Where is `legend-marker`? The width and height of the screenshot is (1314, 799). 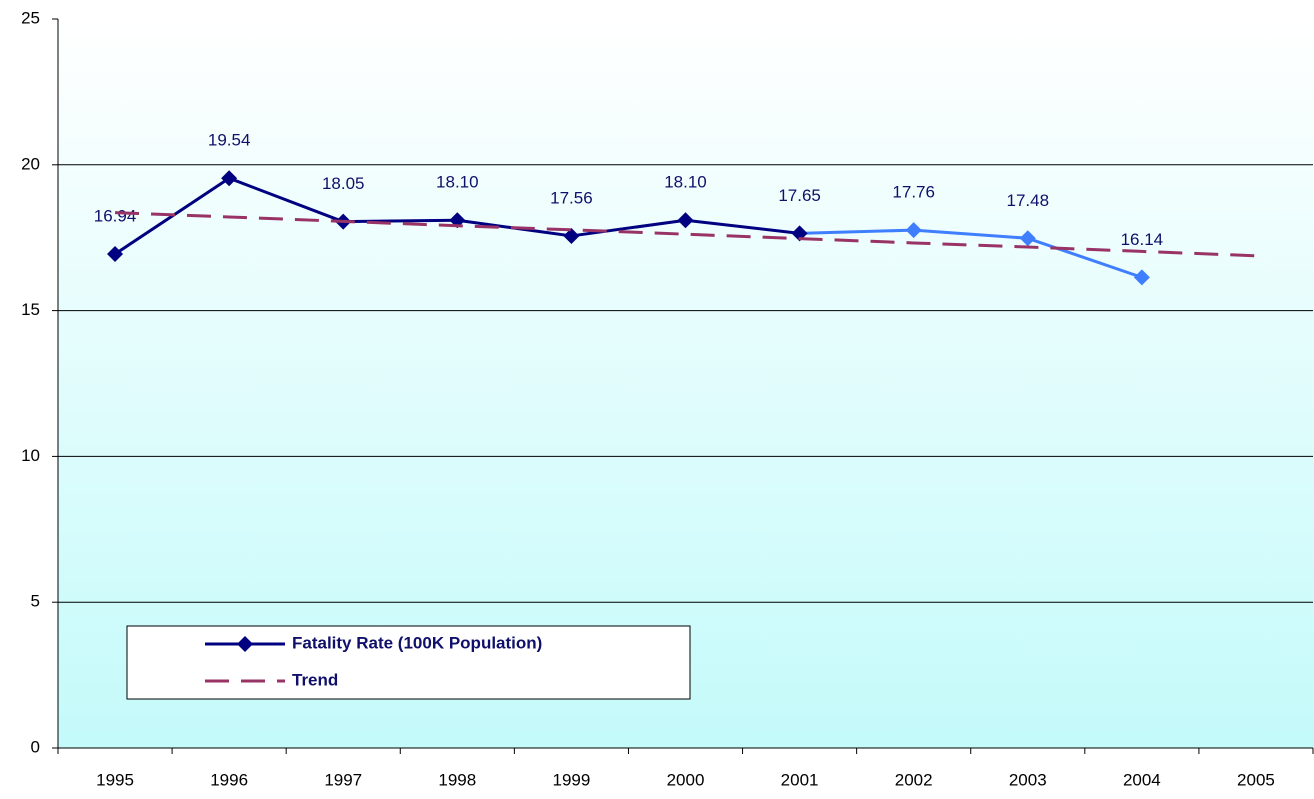 legend-marker is located at coordinates (245, 644).